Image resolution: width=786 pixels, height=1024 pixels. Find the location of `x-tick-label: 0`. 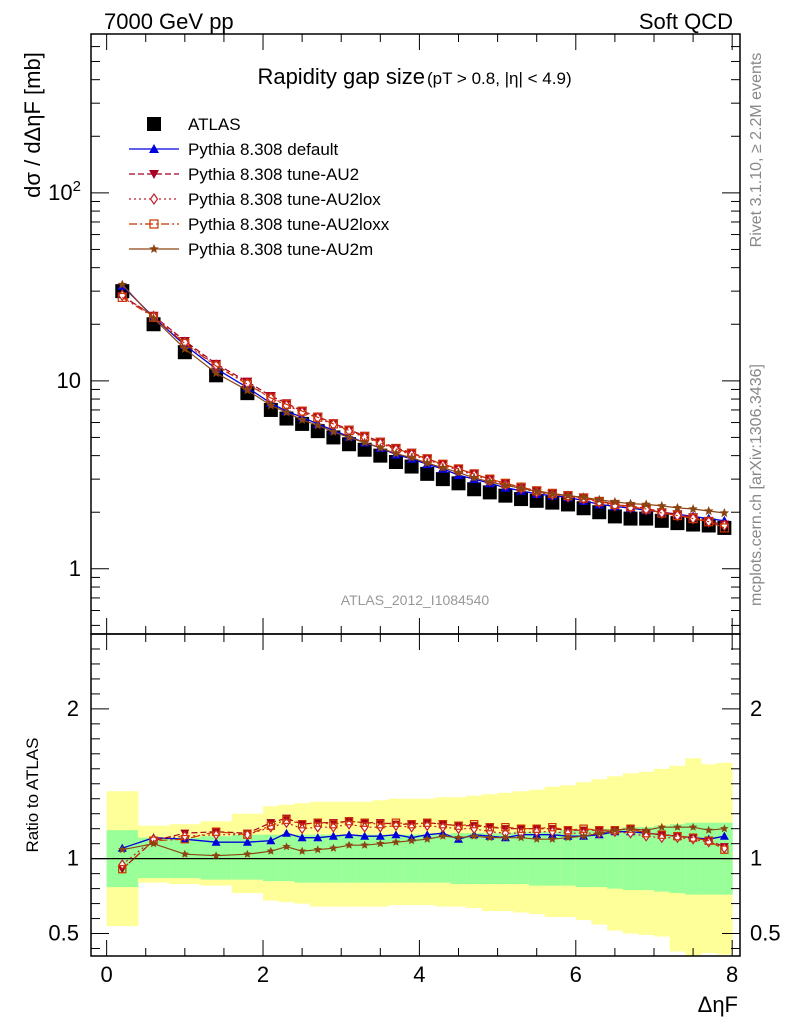

x-tick-label: 0 is located at coordinates (107, 974).